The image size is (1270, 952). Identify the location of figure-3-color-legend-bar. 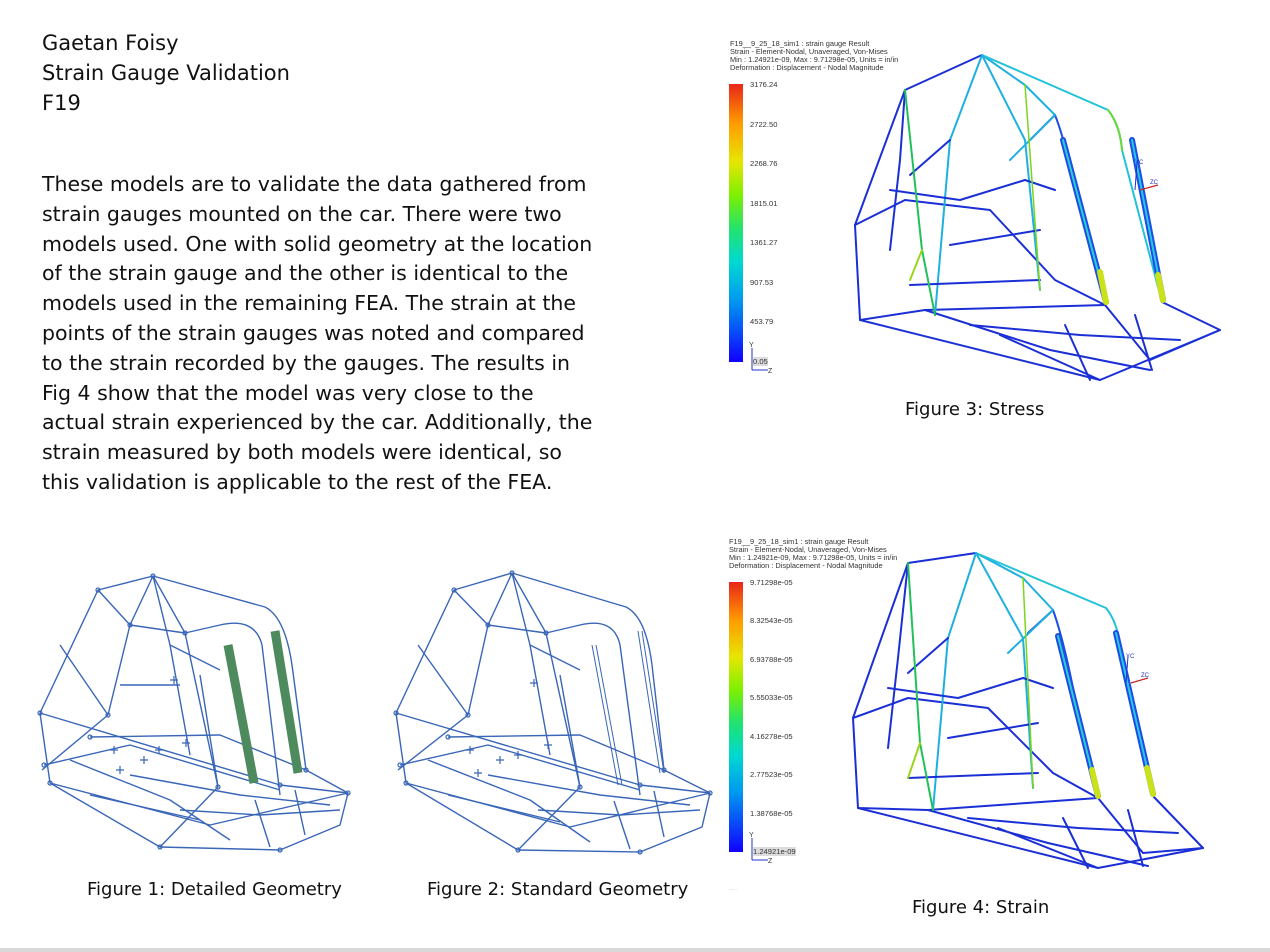
(736, 223).